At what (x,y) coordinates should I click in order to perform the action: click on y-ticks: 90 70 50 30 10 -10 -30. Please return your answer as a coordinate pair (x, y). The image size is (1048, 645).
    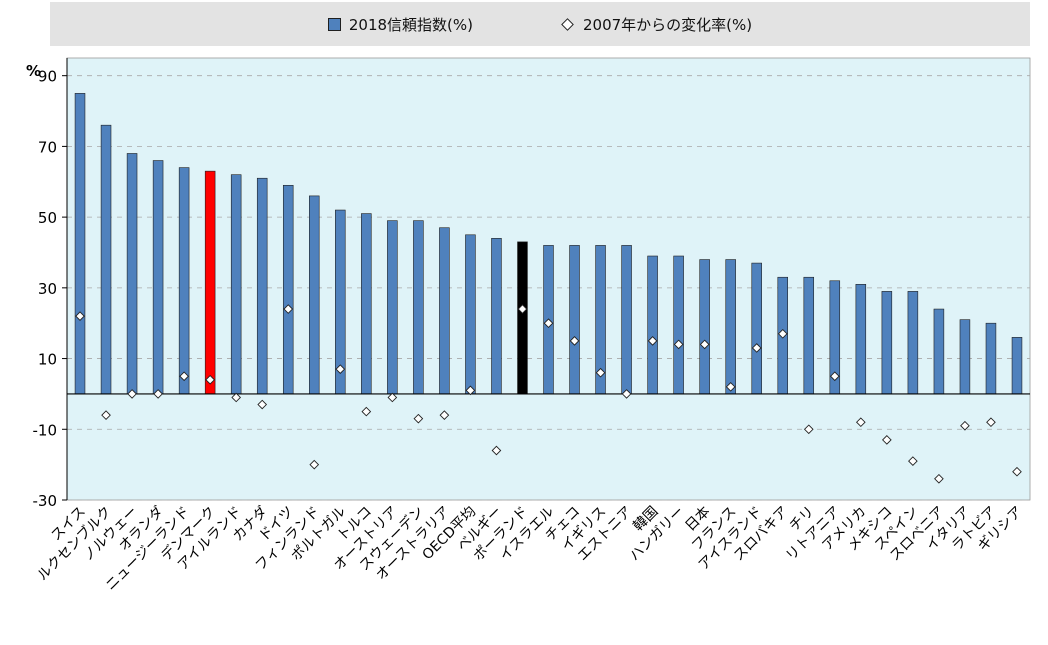
    Looking at the image, I should click on (50, 289).